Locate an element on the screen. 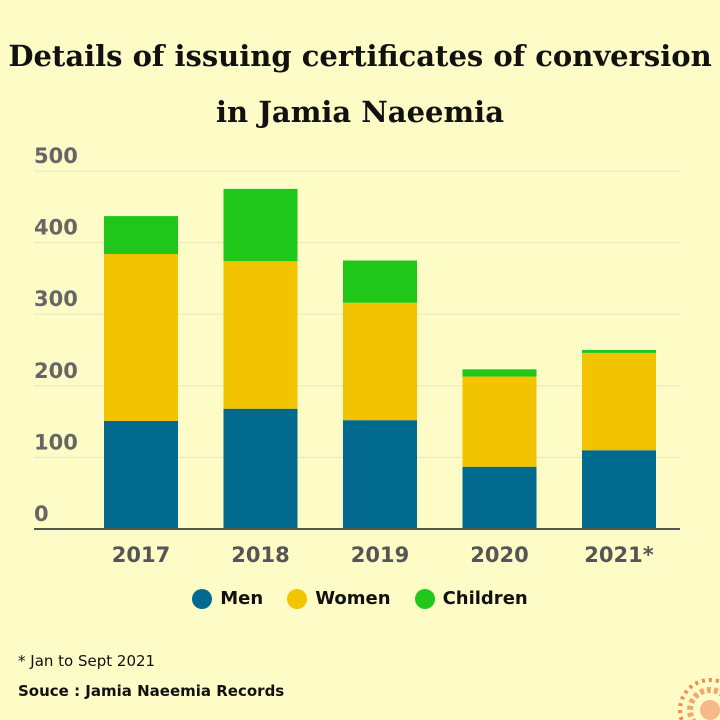  legend-label-men: Men is located at coordinates (242, 598).